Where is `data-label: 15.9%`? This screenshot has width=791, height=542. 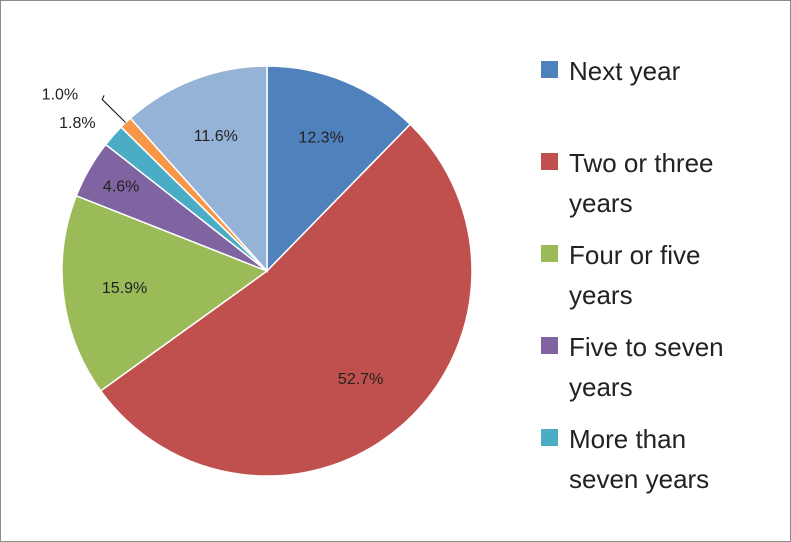
data-label: 15.9% is located at coordinates (124, 288).